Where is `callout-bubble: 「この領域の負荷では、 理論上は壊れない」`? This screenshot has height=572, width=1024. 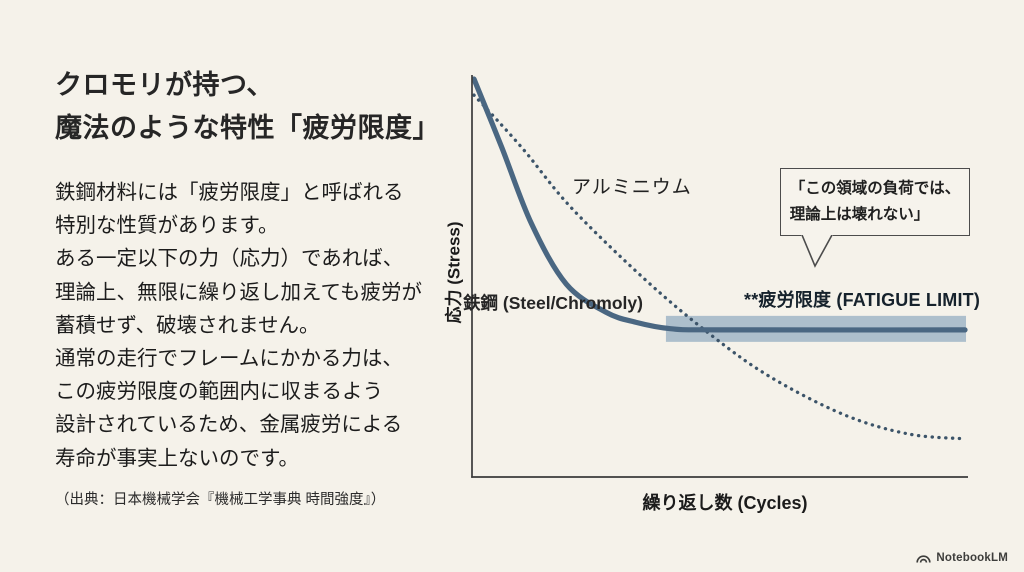 callout-bubble: 「この領域の負荷では、 理論上は壊れない」 is located at coordinates (875, 202).